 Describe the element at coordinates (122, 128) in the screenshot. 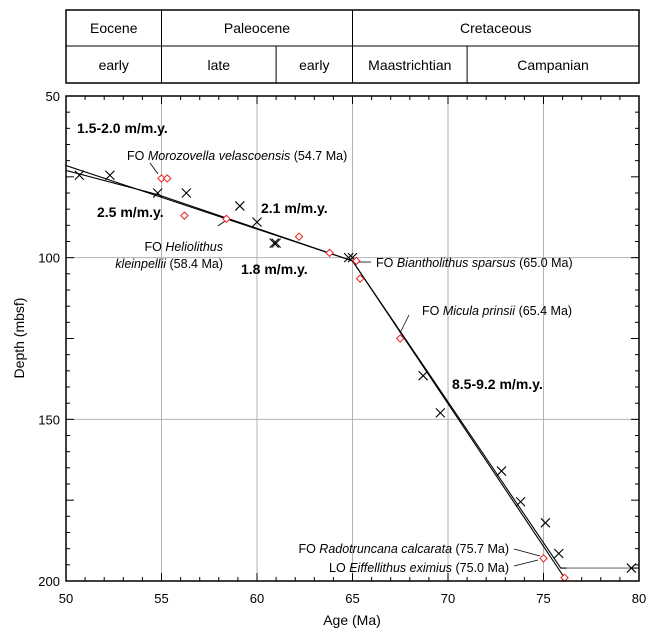

I see `rate-label: 1.5-2.0 m/m.y.` at that location.